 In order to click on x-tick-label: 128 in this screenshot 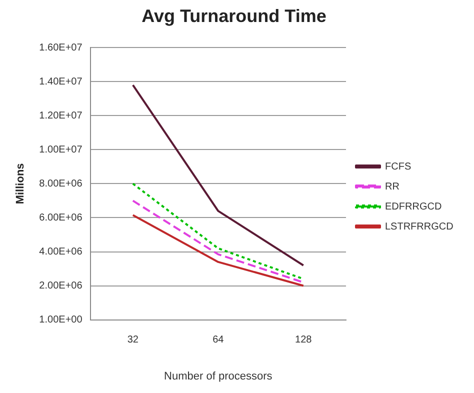, I will do `click(303, 340)`.